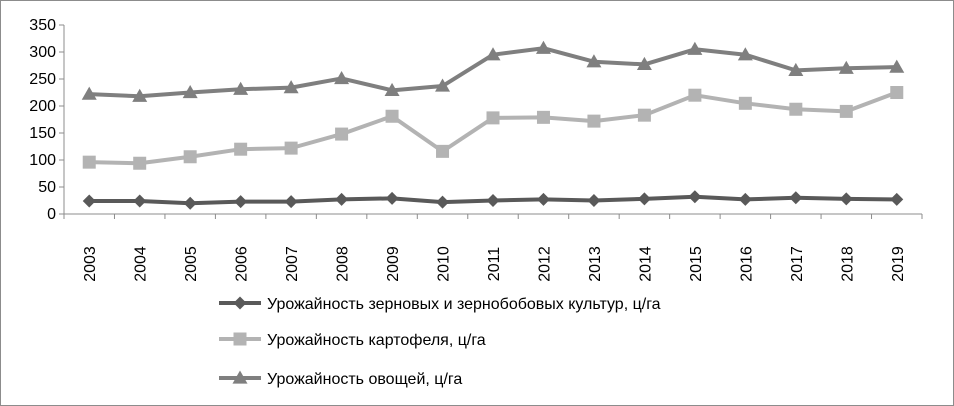  Describe the element at coordinates (242, 264) in the screenshot. I see `x-tick-label: 2006` at that location.